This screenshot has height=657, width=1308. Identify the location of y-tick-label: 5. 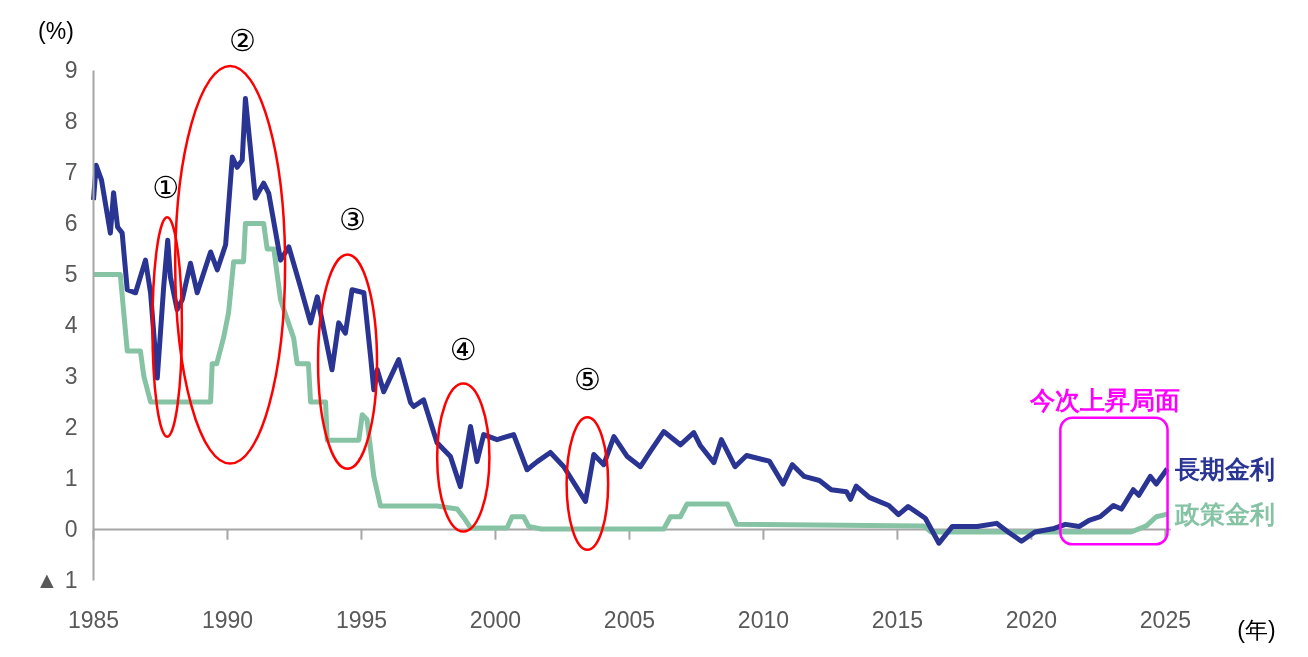
(71, 274).